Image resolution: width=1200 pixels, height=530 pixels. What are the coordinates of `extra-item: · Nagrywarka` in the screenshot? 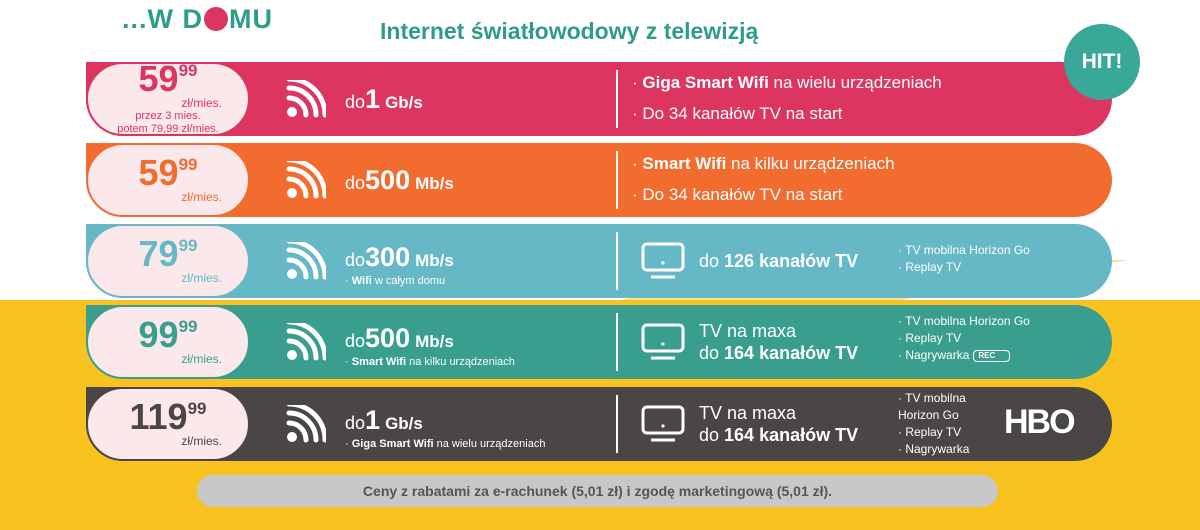 It's located at (934, 449).